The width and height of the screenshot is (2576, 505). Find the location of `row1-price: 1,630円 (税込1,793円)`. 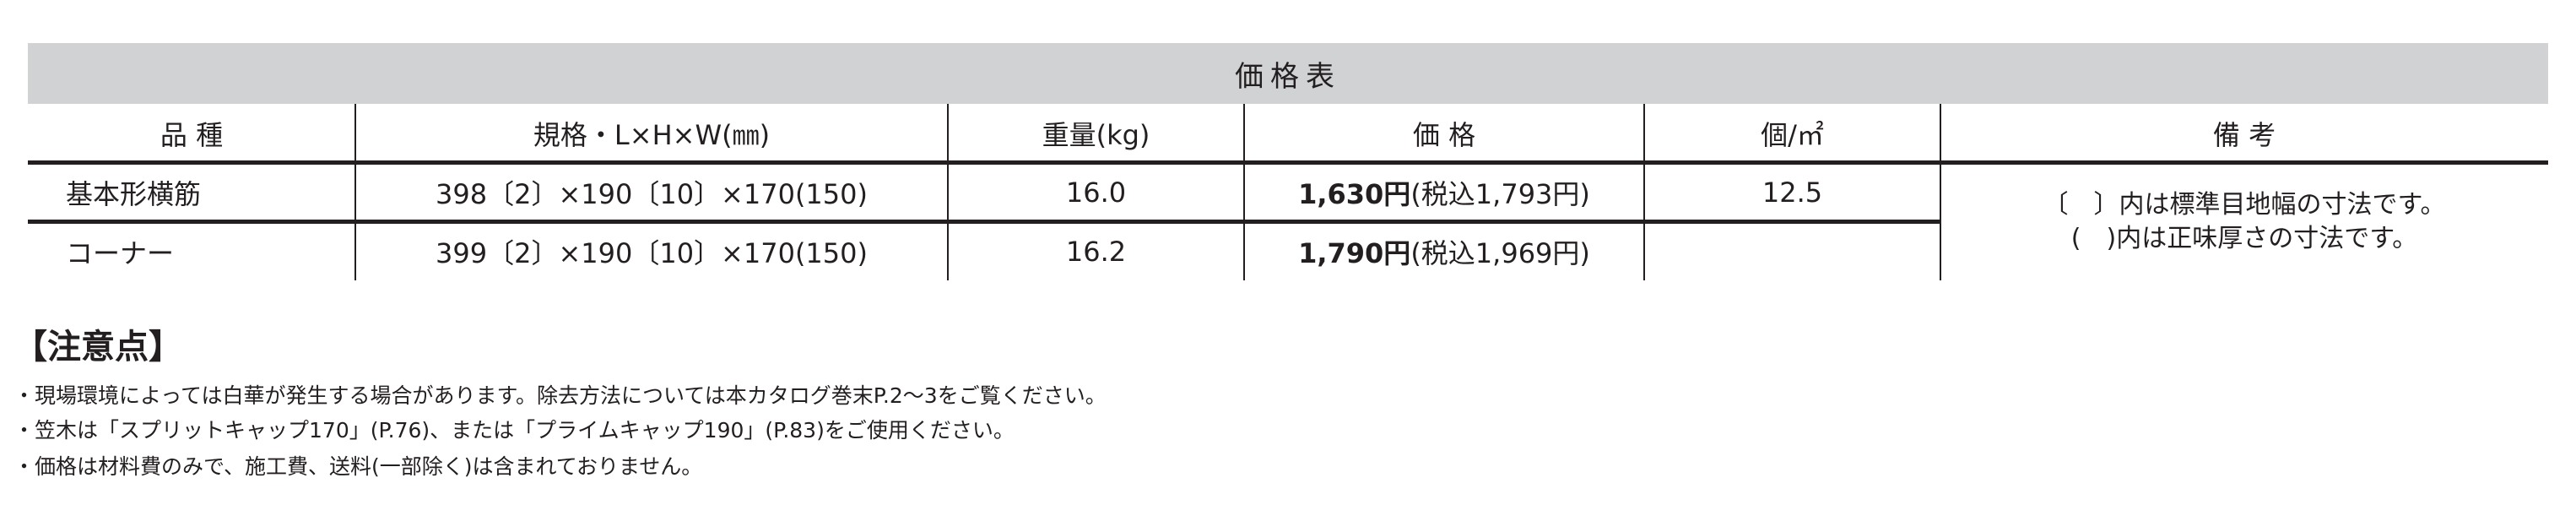

row1-price: 1,630円 (税込1,793円) is located at coordinates (1444, 192).